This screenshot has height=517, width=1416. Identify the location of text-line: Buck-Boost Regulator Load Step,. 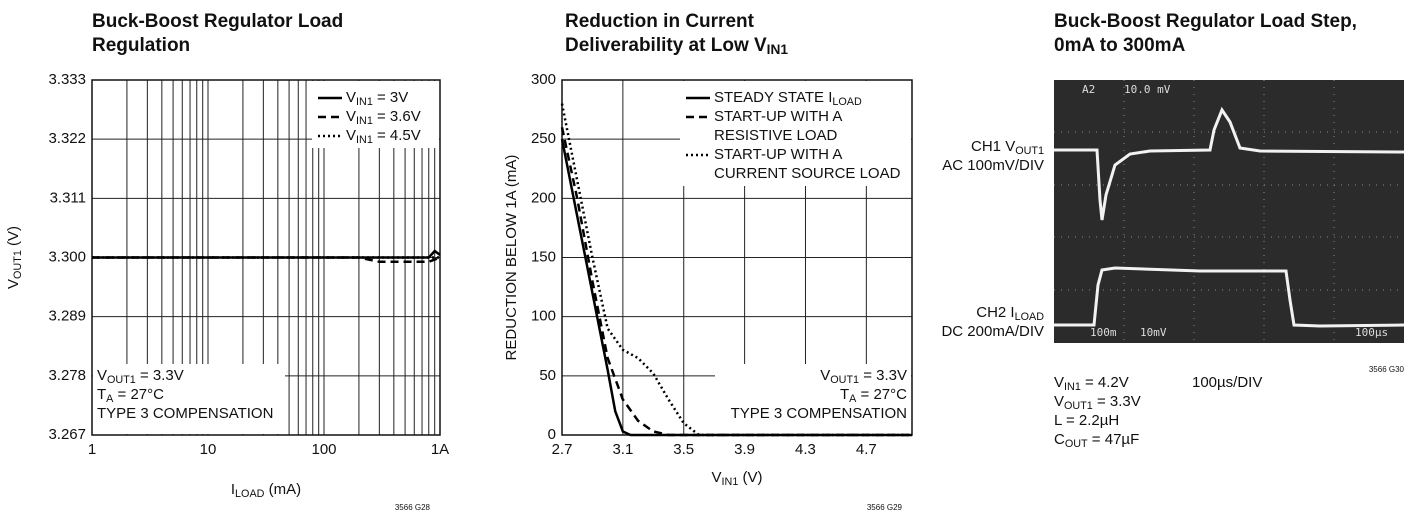
(1205, 21).